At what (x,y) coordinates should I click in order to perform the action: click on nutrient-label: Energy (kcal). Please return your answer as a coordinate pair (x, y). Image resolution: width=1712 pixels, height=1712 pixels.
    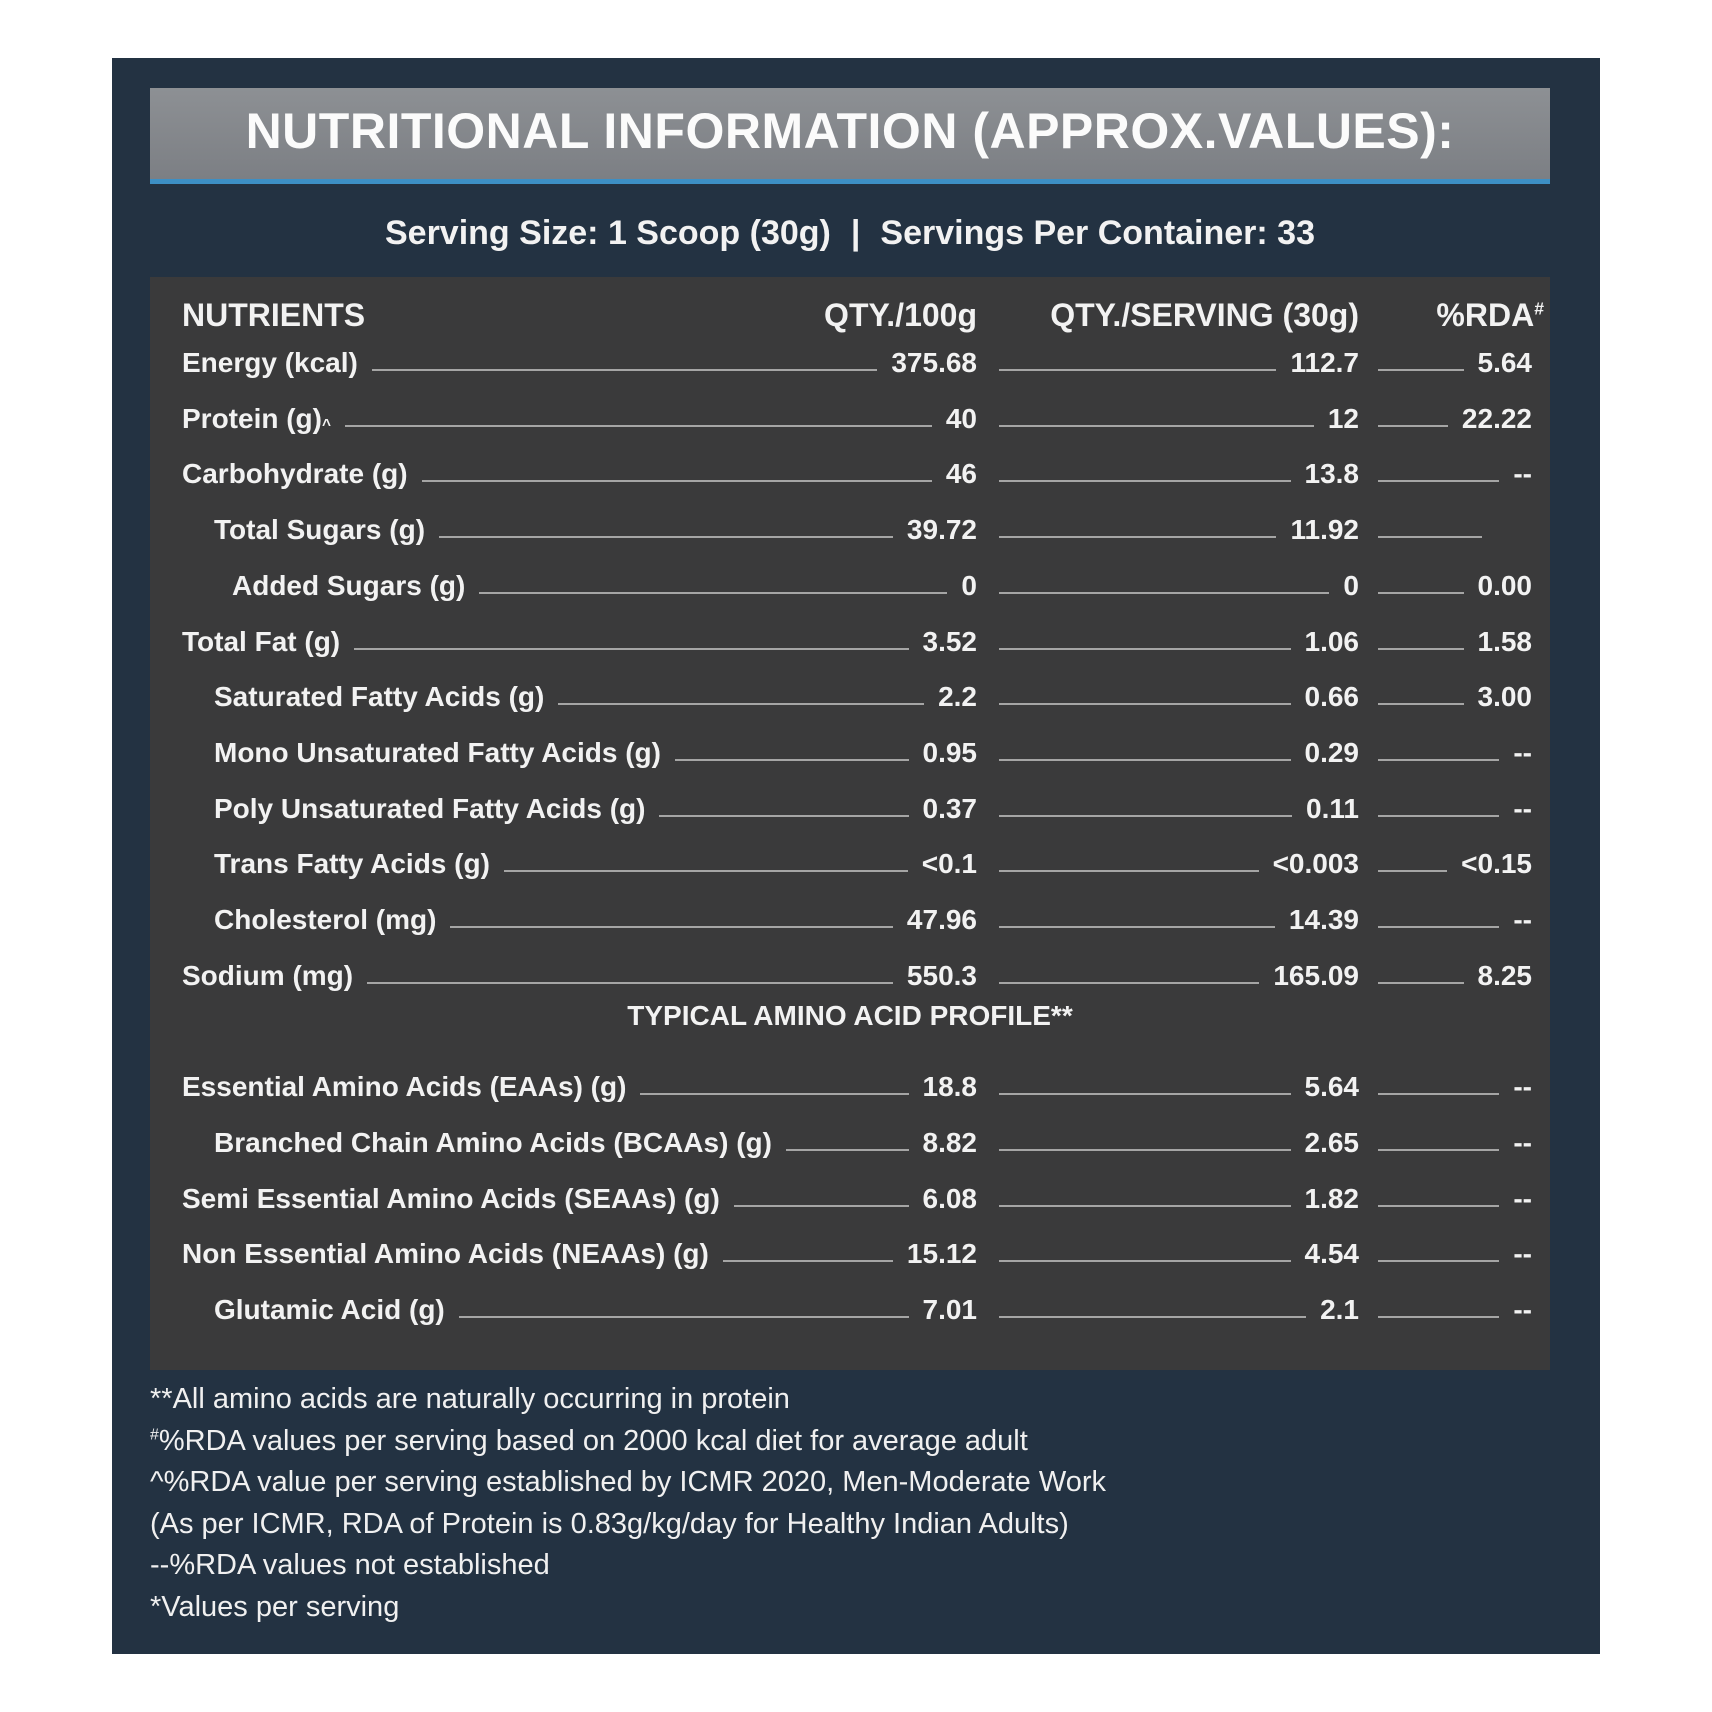
    Looking at the image, I should click on (270, 362).